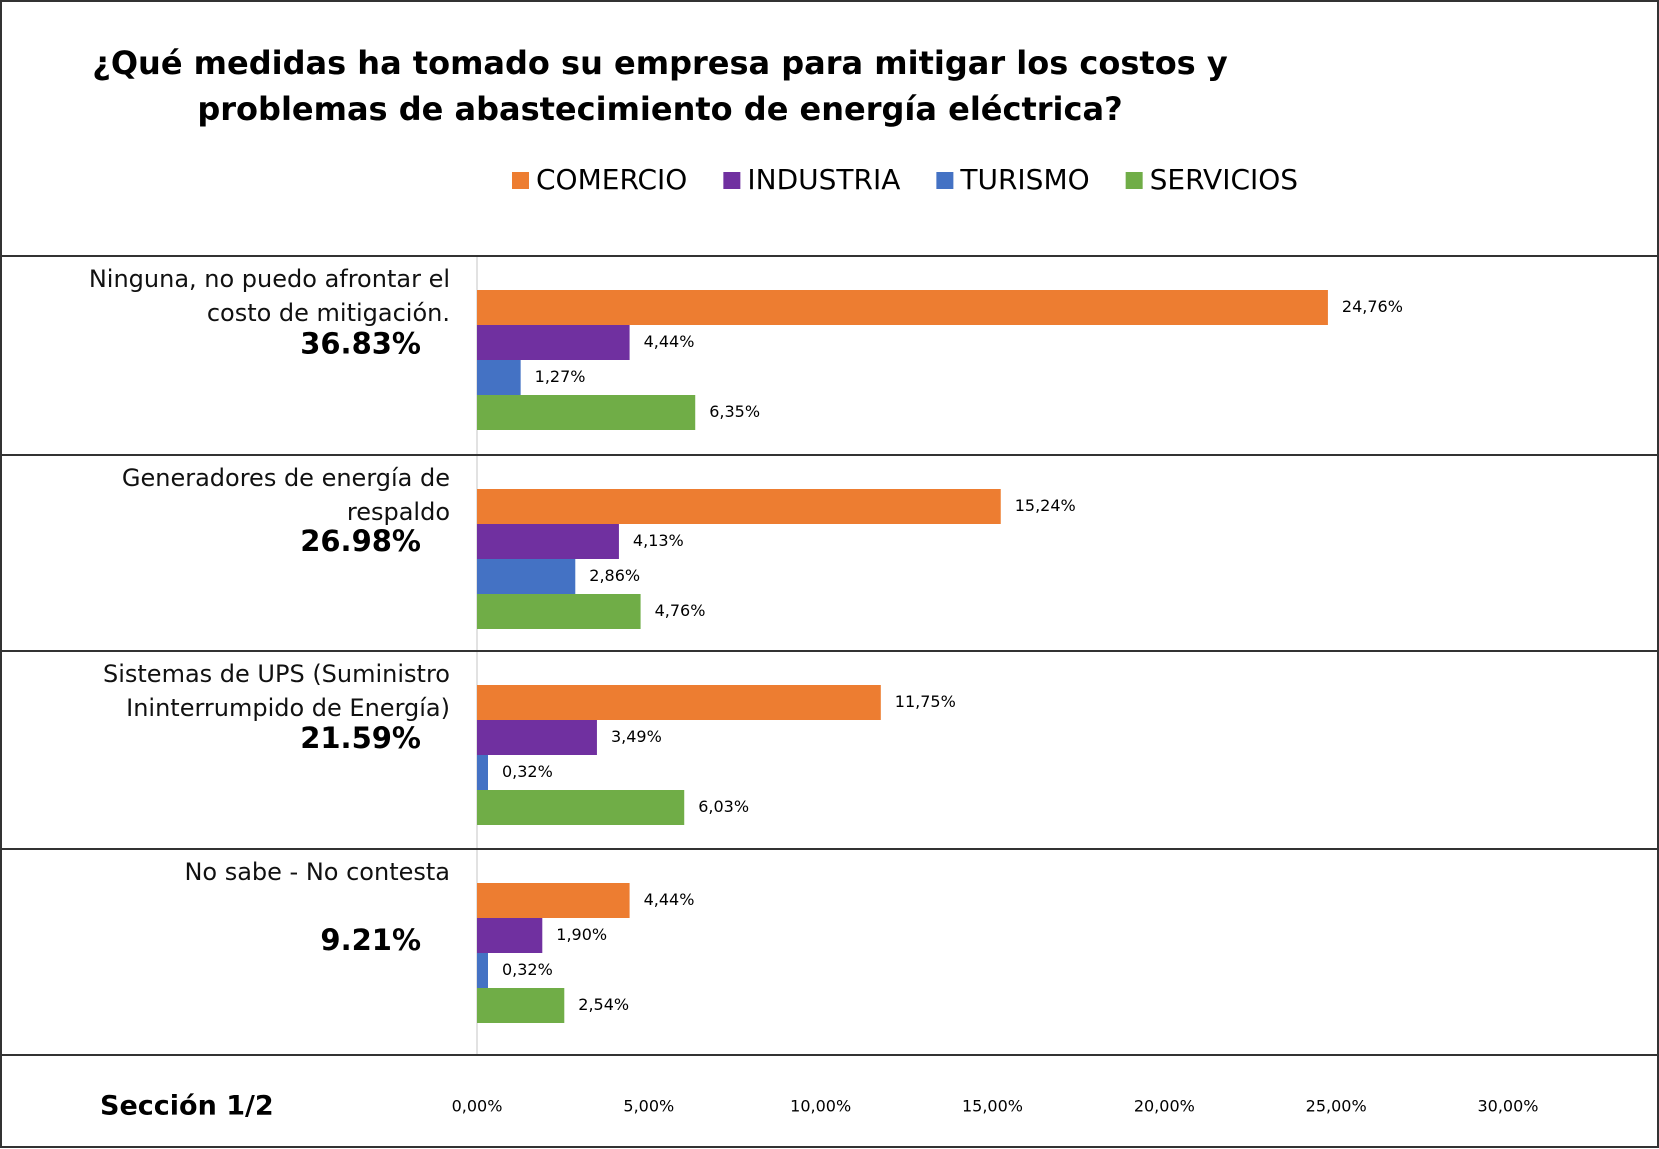  What do you see at coordinates (1045, 505) in the screenshot?
I see `value-label: 15,24%` at bounding box center [1045, 505].